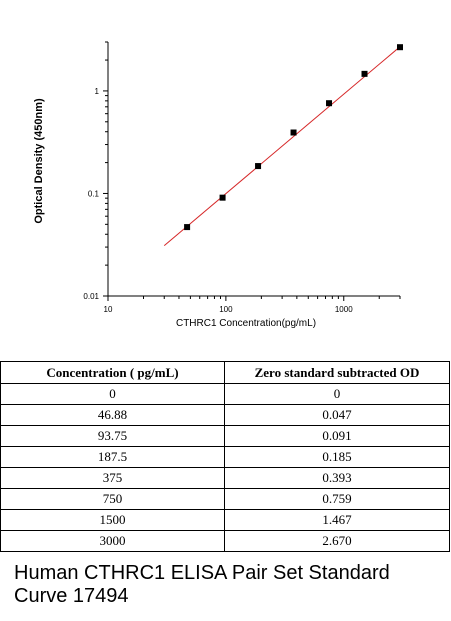 The width and height of the screenshot is (451, 621). I want to click on x-tick-label: 1000, so click(344, 309).